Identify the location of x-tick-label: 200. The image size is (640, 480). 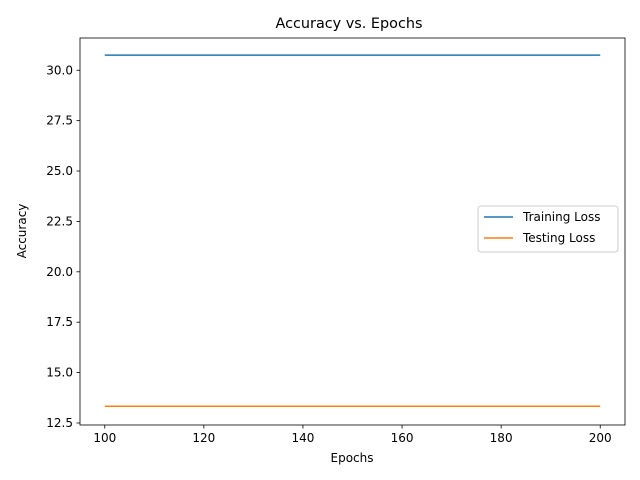
(600, 438).